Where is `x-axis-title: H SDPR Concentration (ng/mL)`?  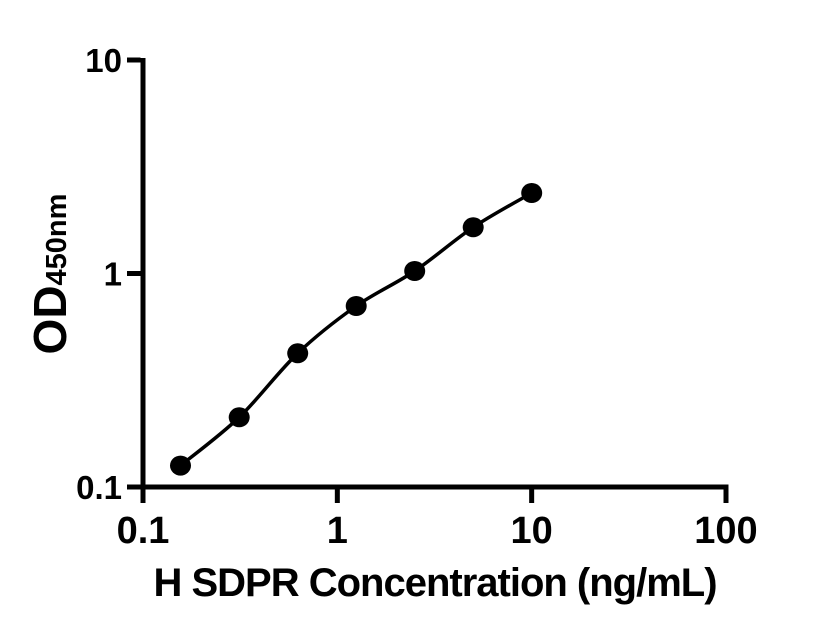 x-axis-title: H SDPR Concentration (ng/mL) is located at coordinates (435, 583).